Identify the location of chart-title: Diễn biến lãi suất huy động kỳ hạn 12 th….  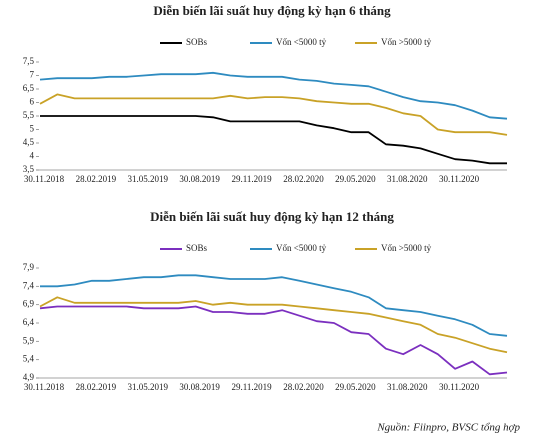
(272, 216).